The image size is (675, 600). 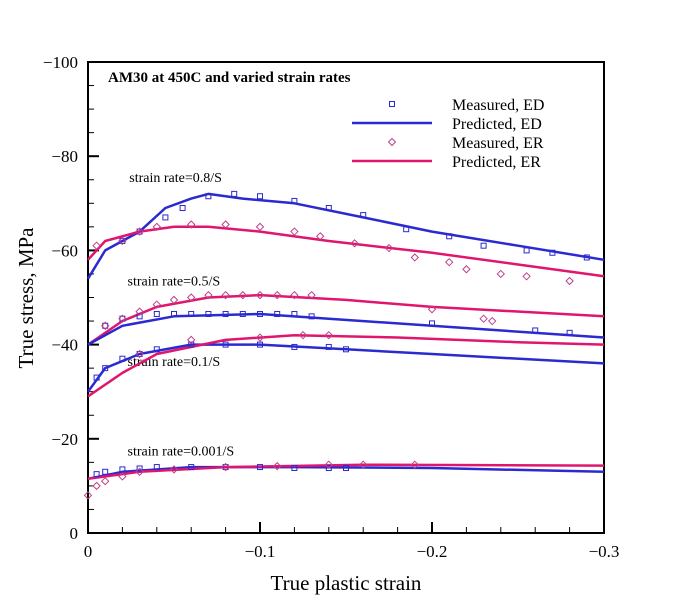 I want to click on series-0-5-S-predicted-ER, so click(x=346, y=319).